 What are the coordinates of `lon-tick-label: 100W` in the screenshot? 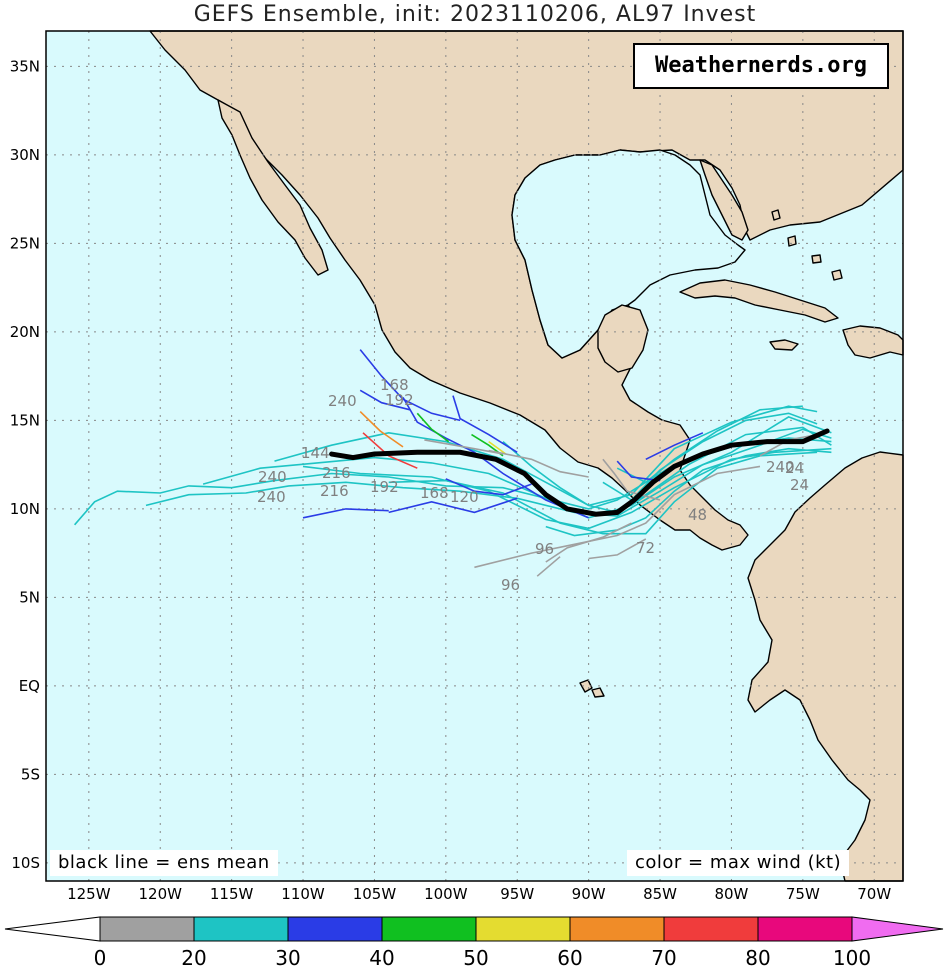 It's located at (446, 894).